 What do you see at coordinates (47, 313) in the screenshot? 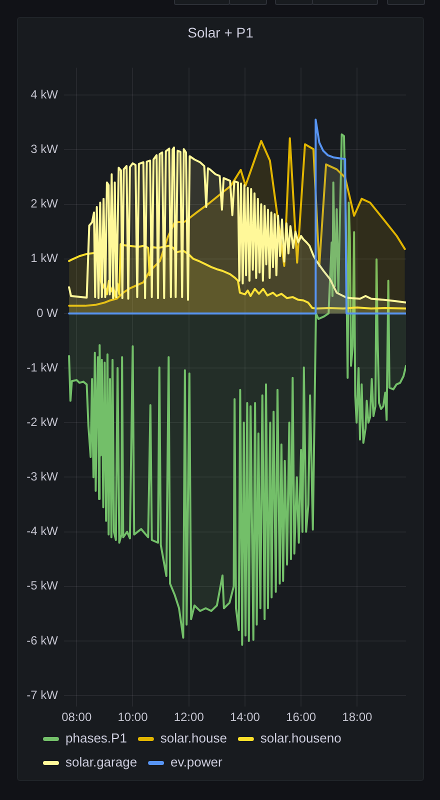
I see `y-tick-label: 0 W` at bounding box center [47, 313].